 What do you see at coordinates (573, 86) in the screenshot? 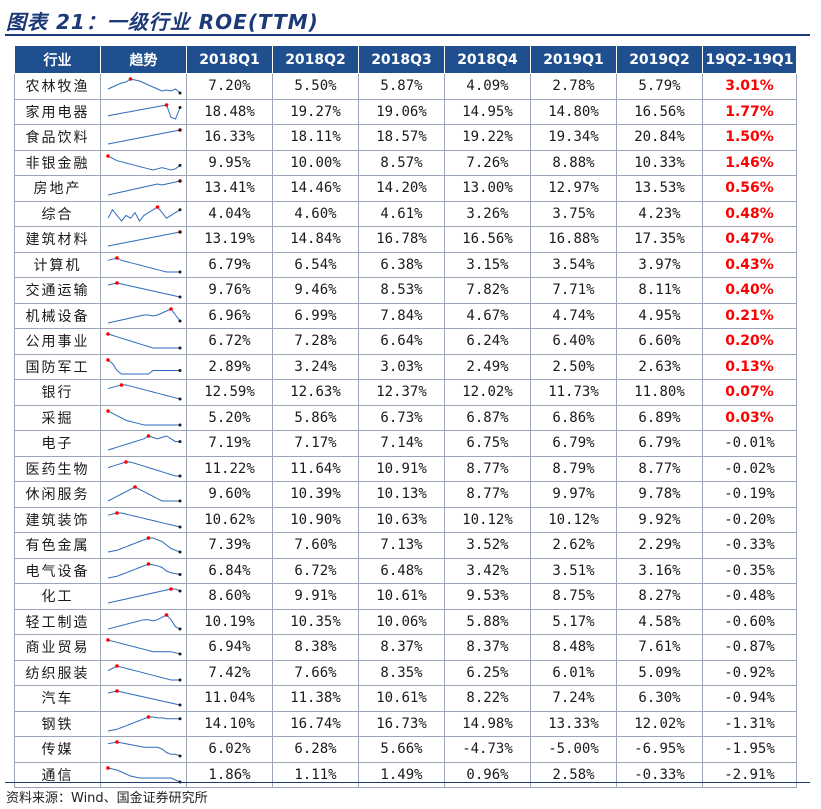
I see `quarter-value: 2.78%` at bounding box center [573, 86].